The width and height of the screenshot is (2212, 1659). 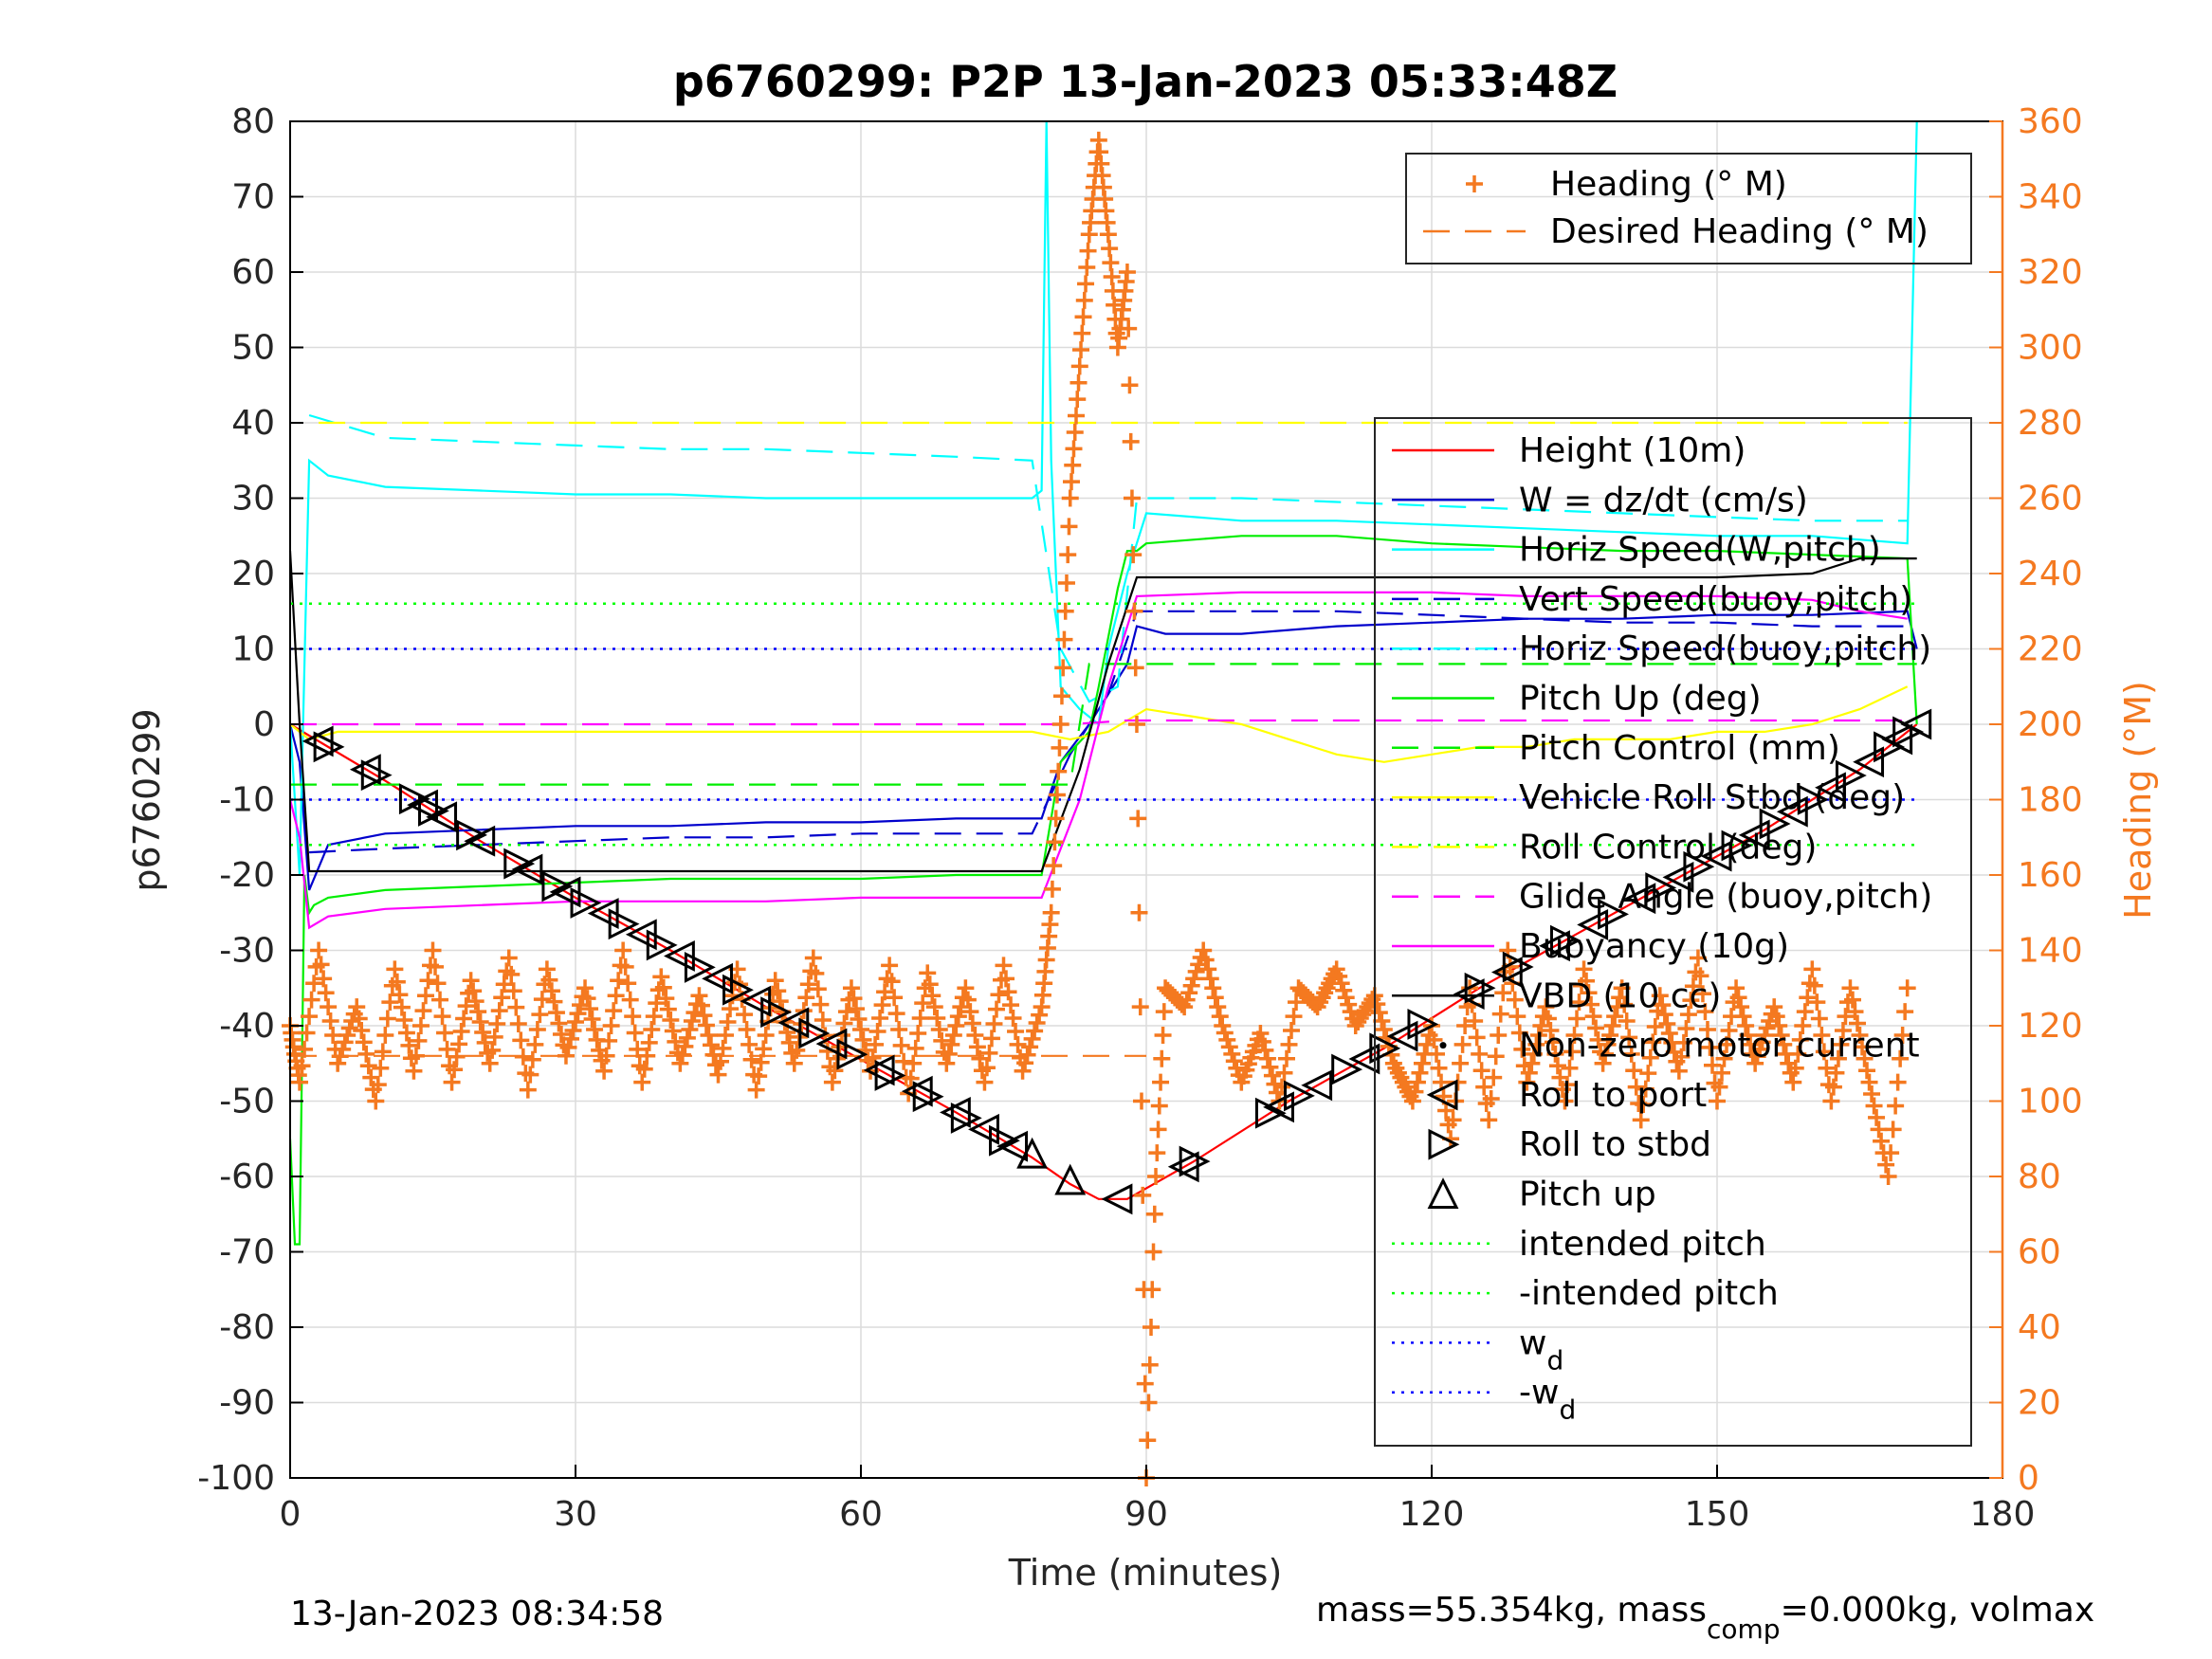 I want to click on series-vbd-10-cc, so click(x=1102, y=712).